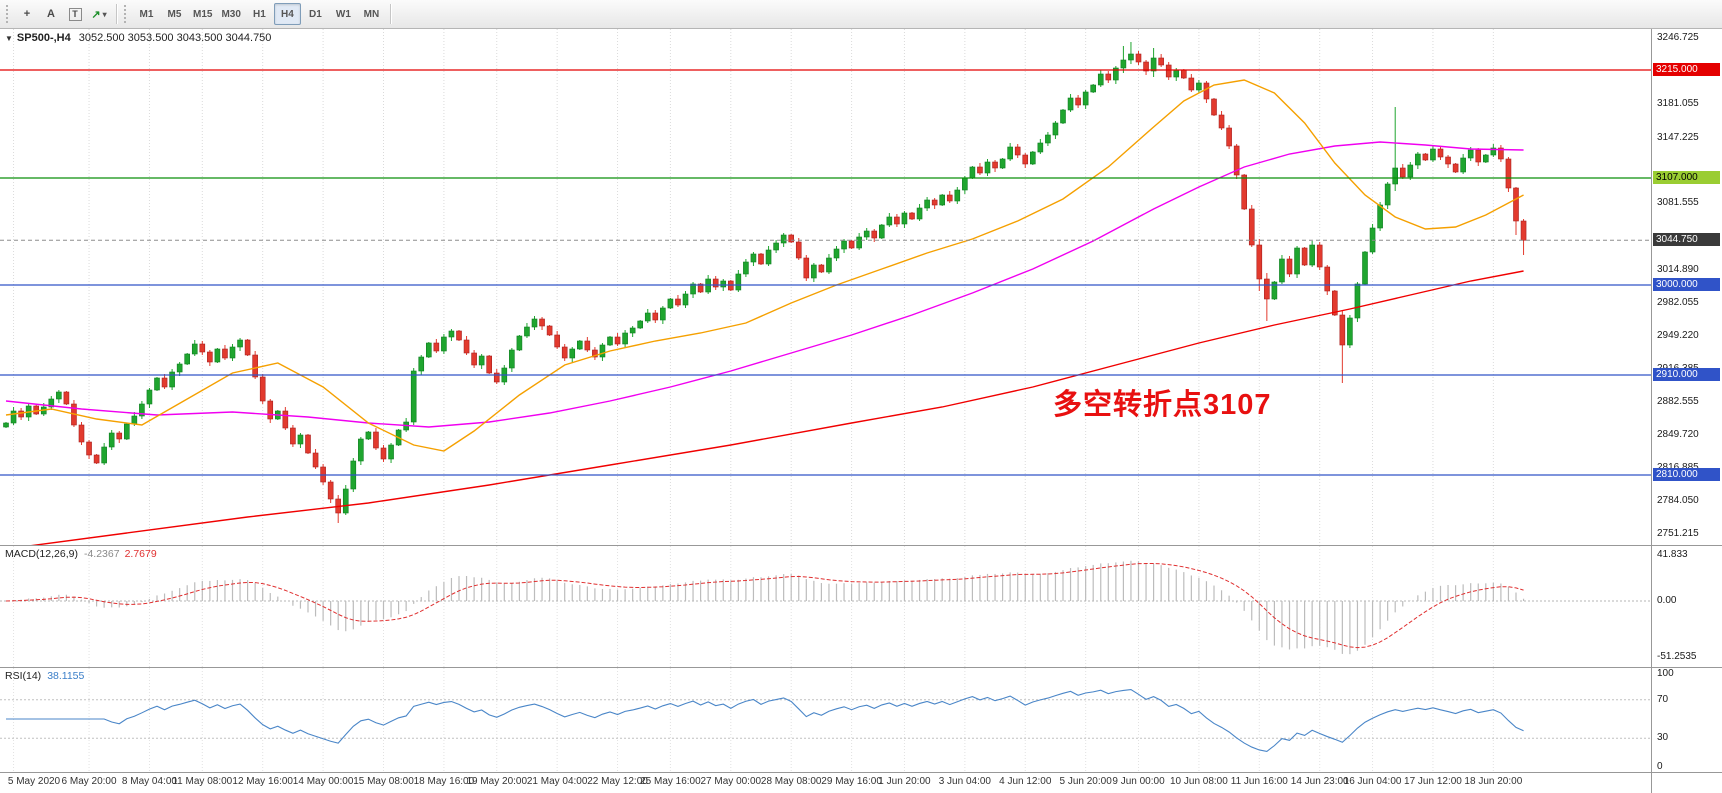  I want to click on rsi-title: RSI(14) 38.1155, so click(44, 676).